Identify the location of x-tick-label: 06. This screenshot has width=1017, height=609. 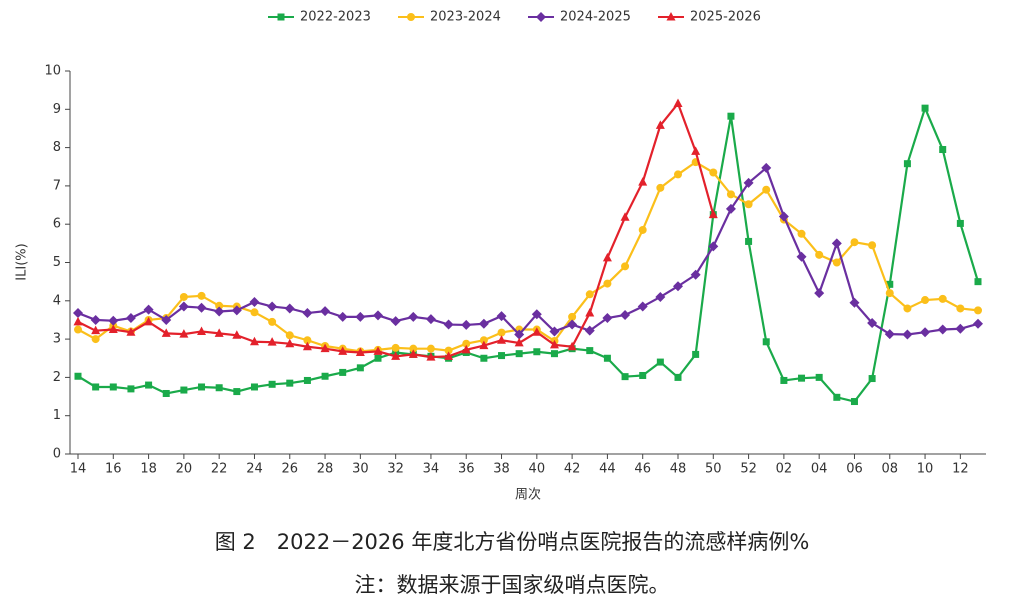
(854, 469).